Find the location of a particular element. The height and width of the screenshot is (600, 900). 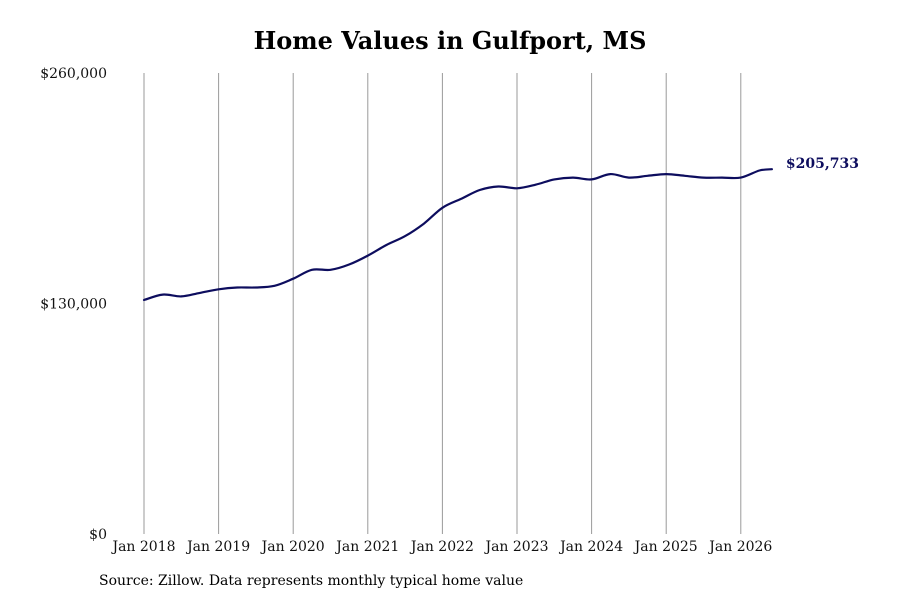

chart-title: Home Values in Gulfport, MS is located at coordinates (450, 40).